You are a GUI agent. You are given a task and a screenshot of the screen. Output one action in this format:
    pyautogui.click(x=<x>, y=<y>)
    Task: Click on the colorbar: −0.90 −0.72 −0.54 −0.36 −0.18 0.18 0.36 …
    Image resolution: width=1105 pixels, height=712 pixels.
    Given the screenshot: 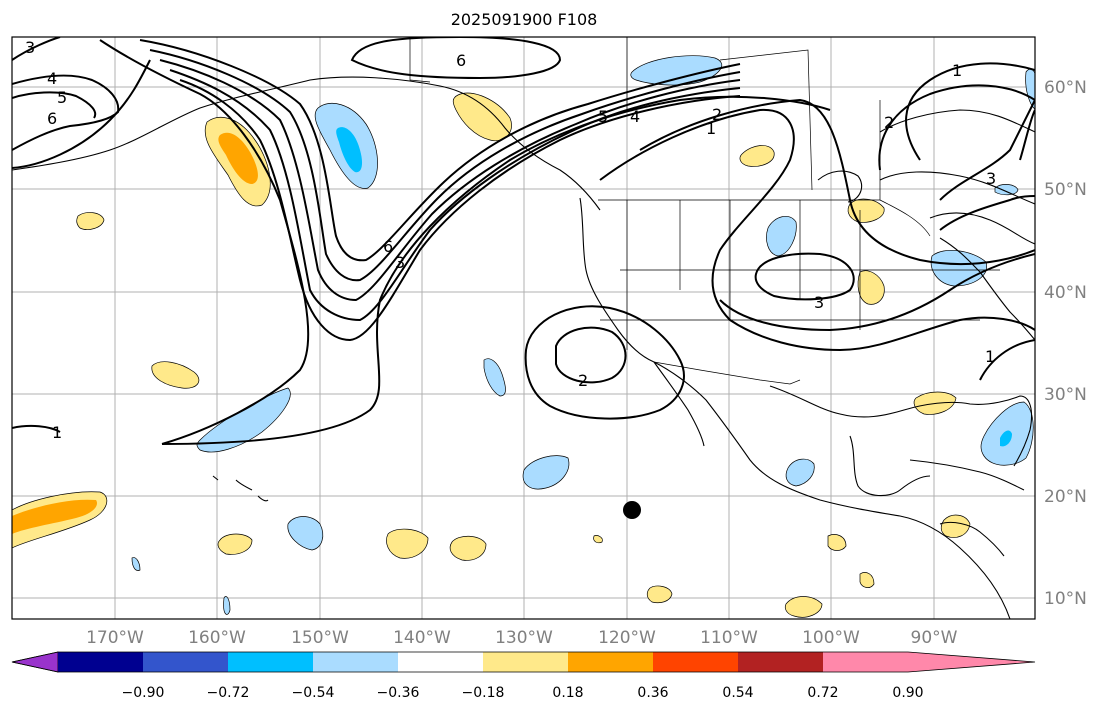 What is the action you would take?
    pyautogui.click(x=523, y=676)
    